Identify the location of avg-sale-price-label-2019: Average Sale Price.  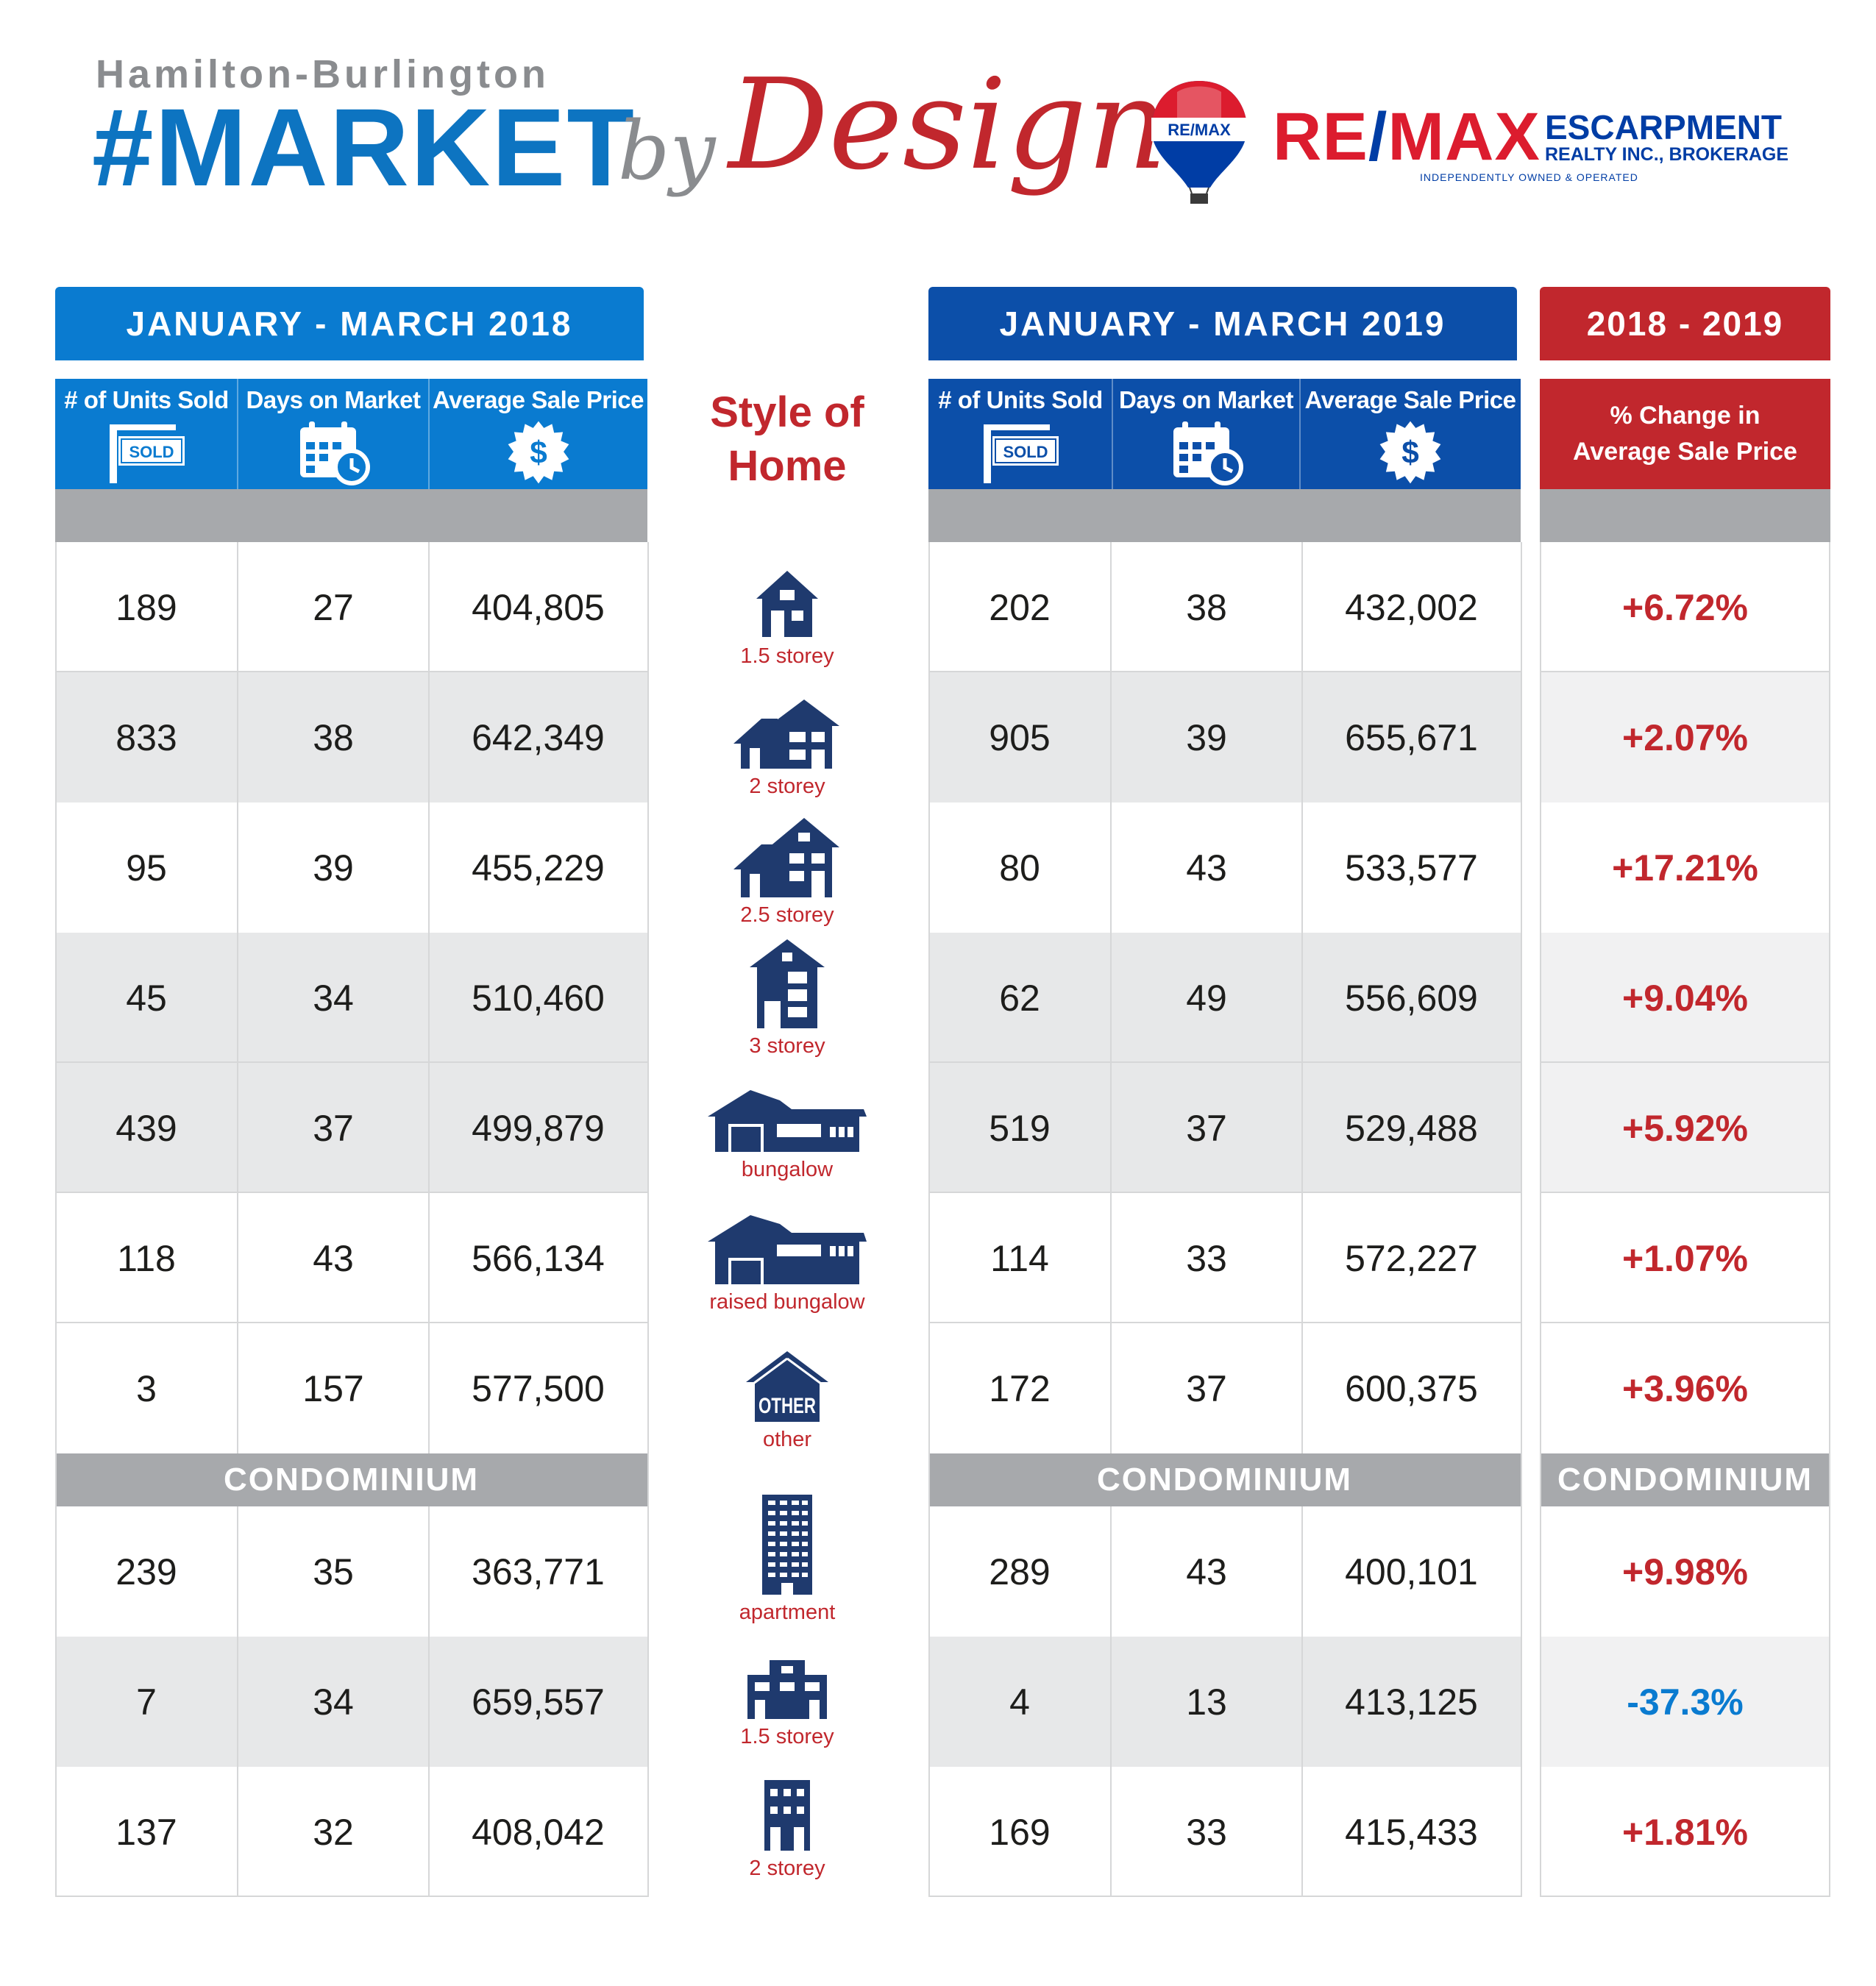
(1410, 399).